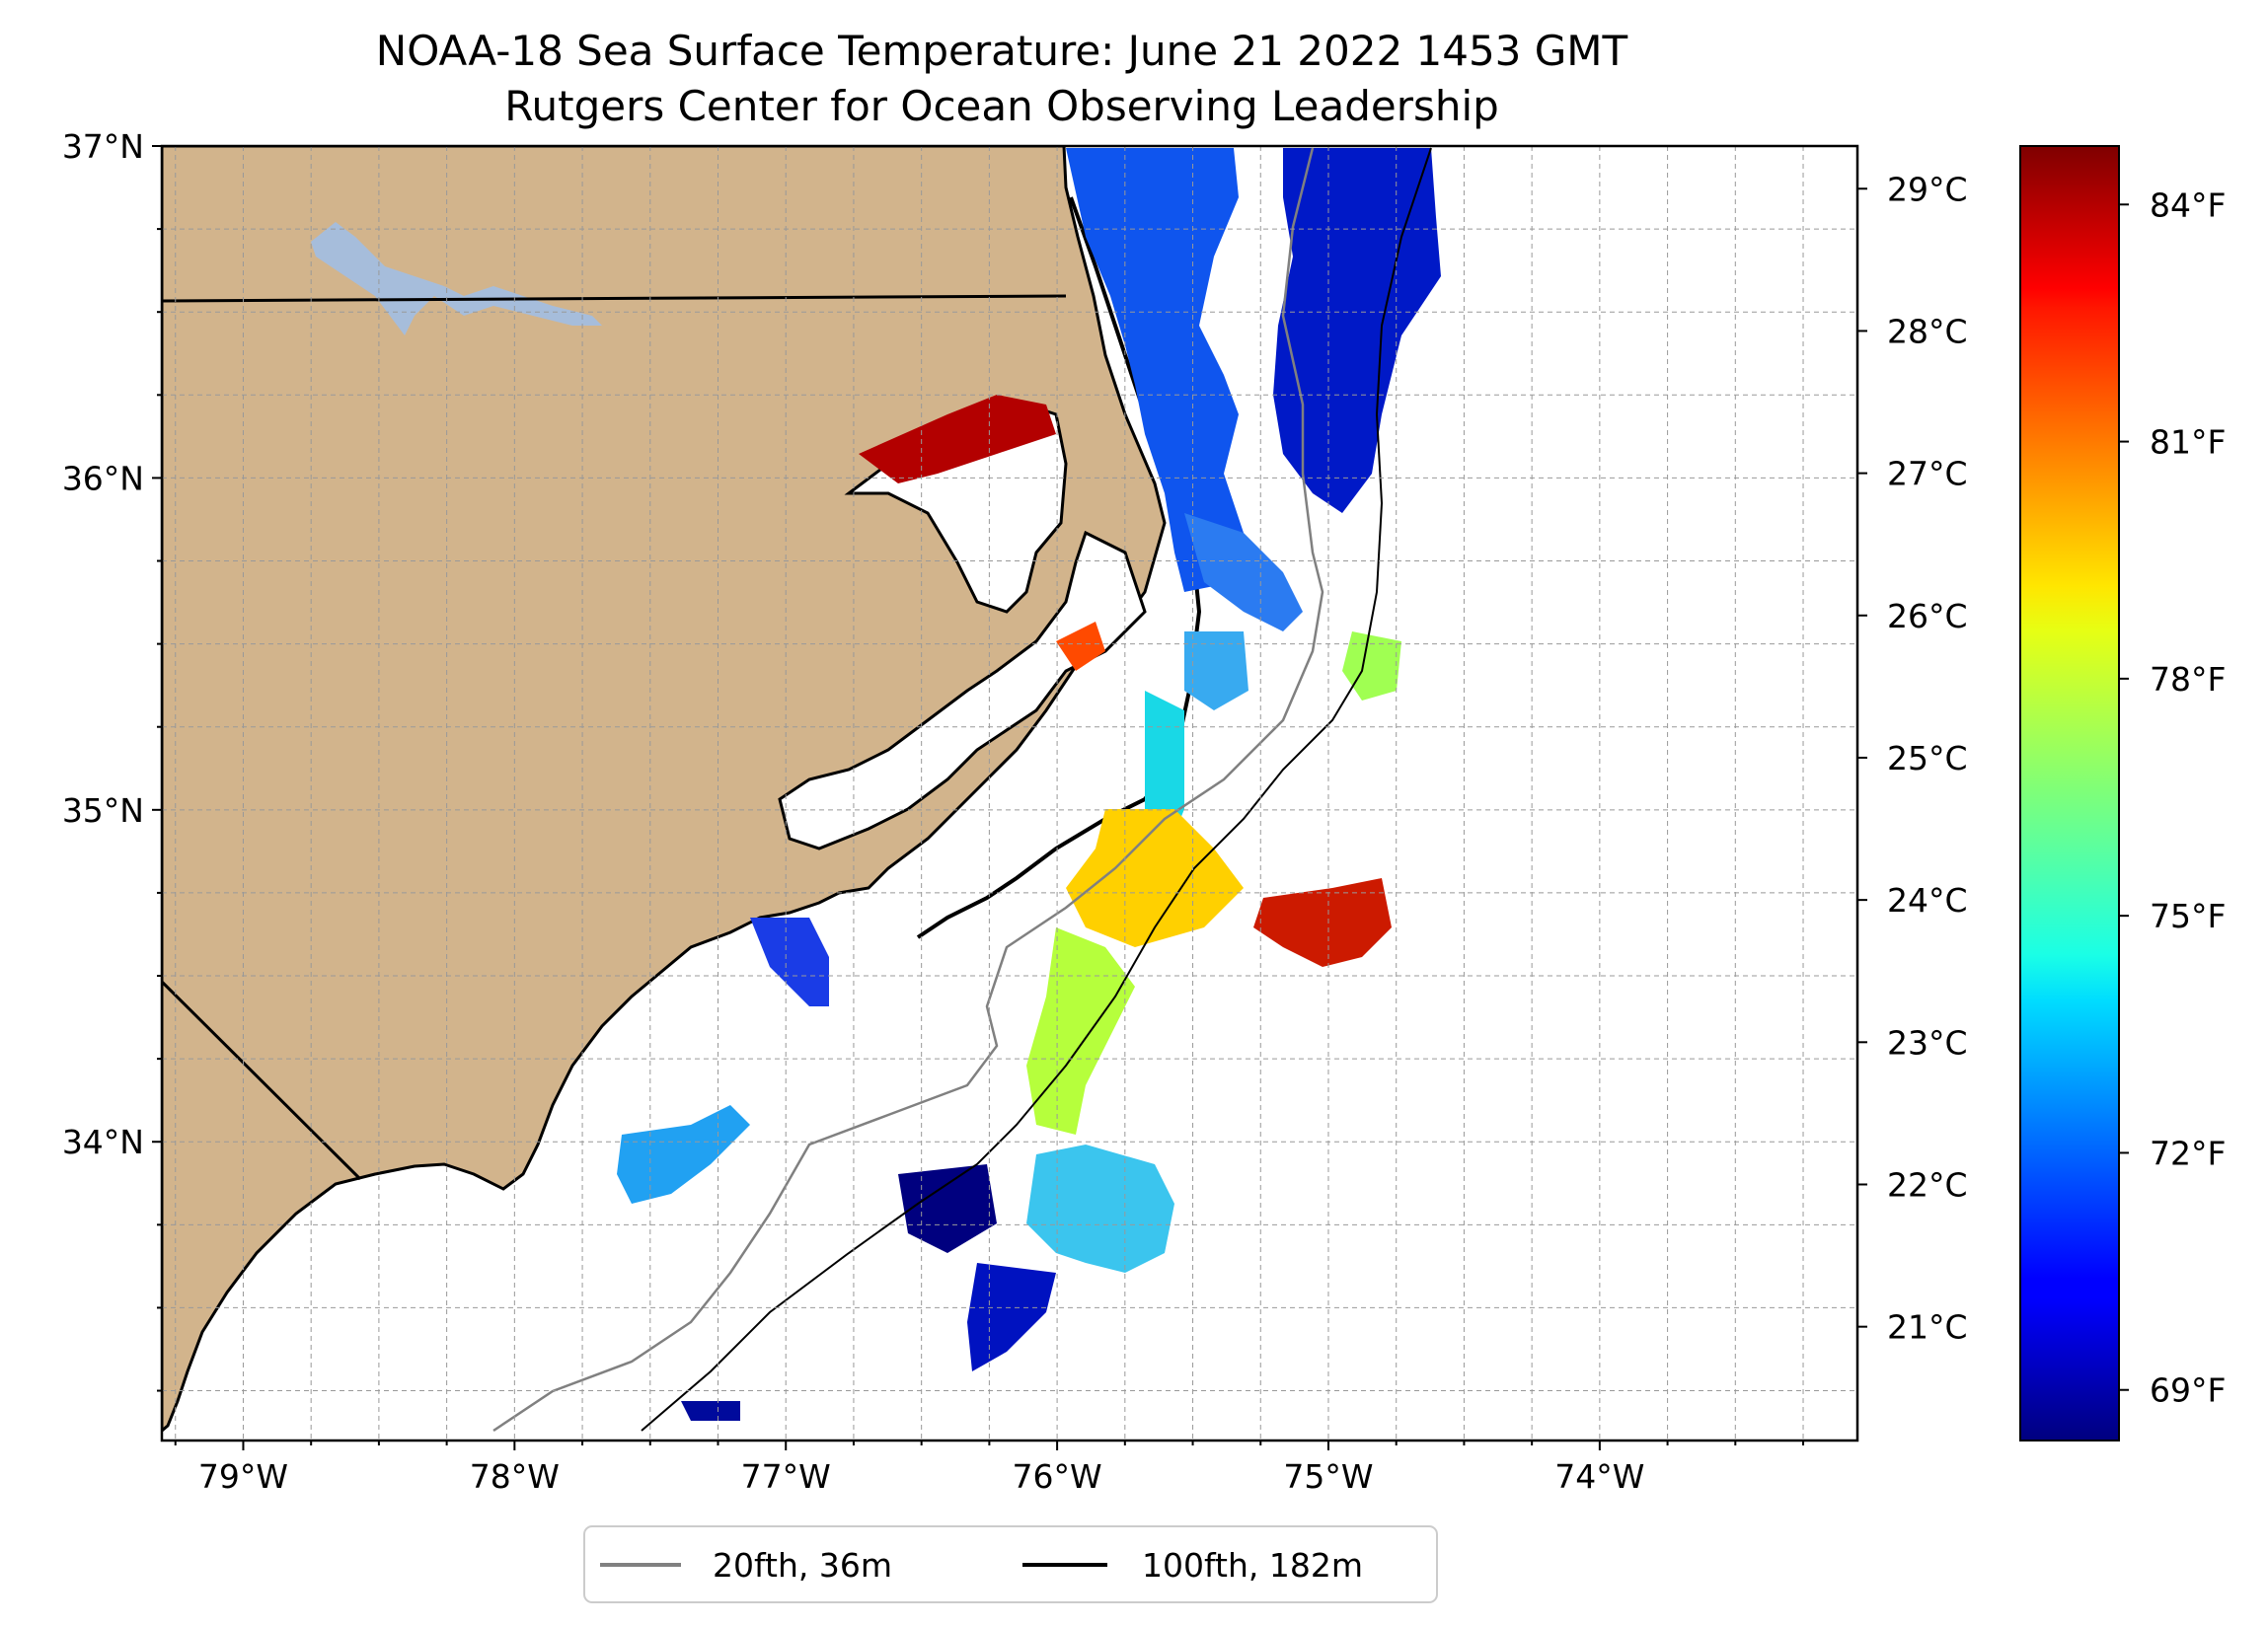  I want to click on fahrenheit-tick-label: 72°F, so click(2188, 1153).